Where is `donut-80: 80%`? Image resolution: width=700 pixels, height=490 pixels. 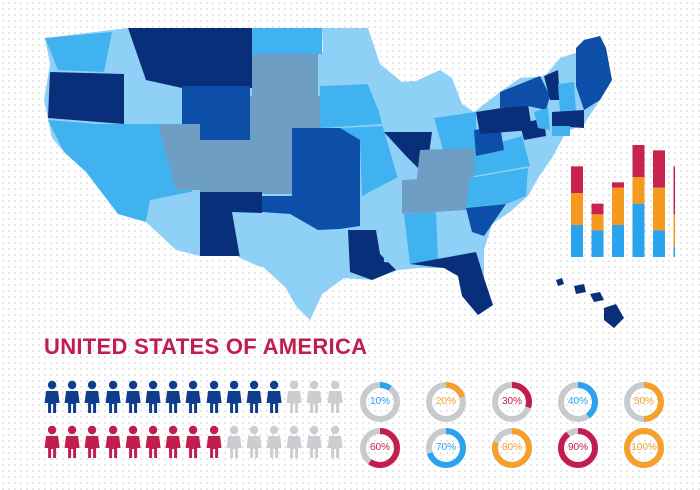
donut-80: 80% is located at coordinates (512, 448).